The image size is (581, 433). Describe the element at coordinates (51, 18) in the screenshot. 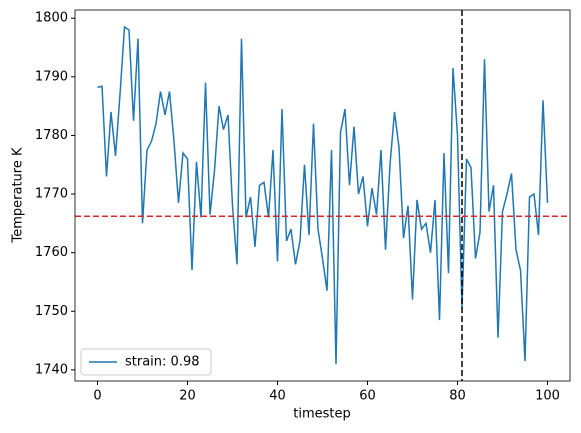

I see `y-tick-label: 1800` at that location.